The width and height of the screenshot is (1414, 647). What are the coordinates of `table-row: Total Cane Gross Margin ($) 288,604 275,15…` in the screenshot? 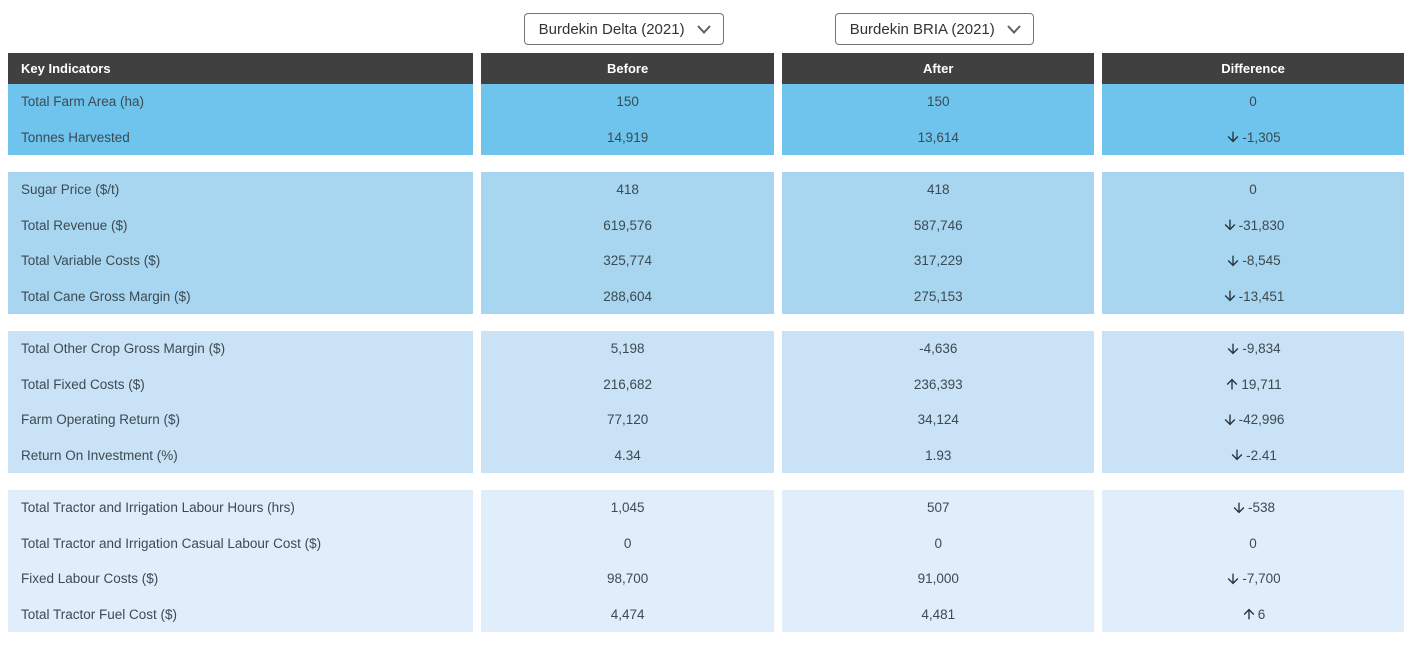 It's located at (706, 296).